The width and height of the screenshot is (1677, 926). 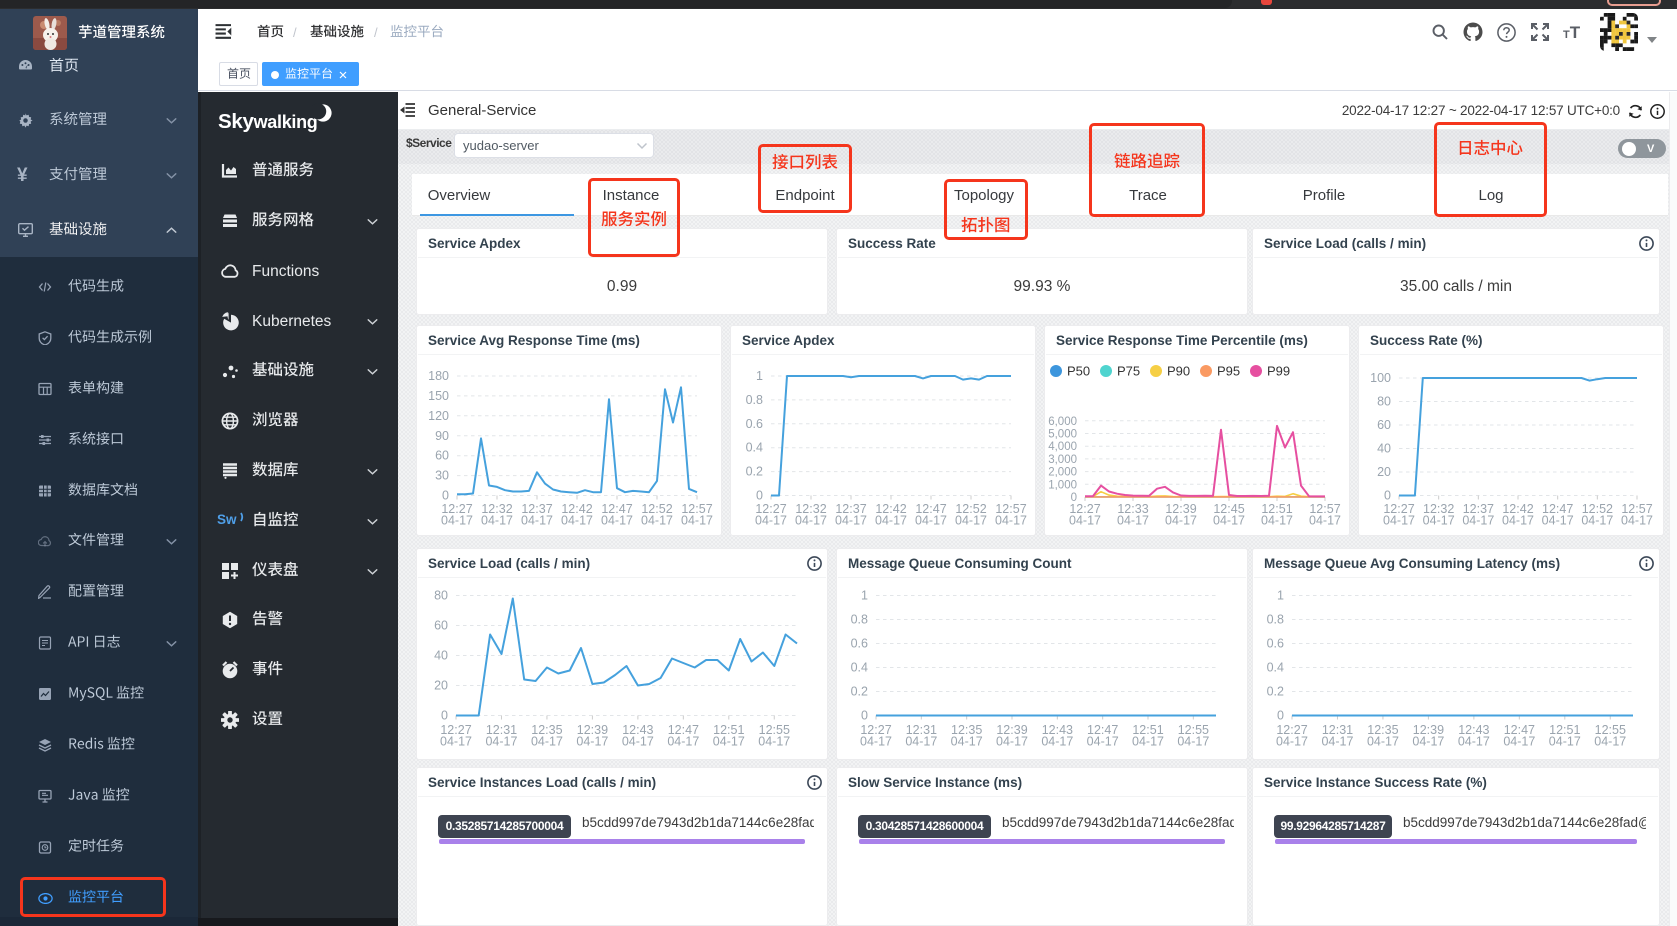 What do you see at coordinates (1062, 485) in the screenshot?
I see `svg-text: 1,000` at bounding box center [1062, 485].